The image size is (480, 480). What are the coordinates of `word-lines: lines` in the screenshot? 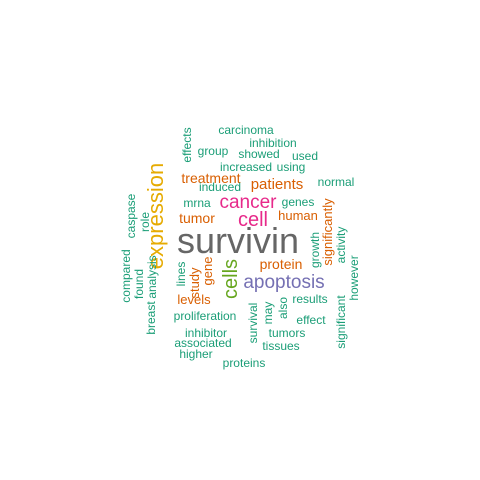 It's located at (181, 274).